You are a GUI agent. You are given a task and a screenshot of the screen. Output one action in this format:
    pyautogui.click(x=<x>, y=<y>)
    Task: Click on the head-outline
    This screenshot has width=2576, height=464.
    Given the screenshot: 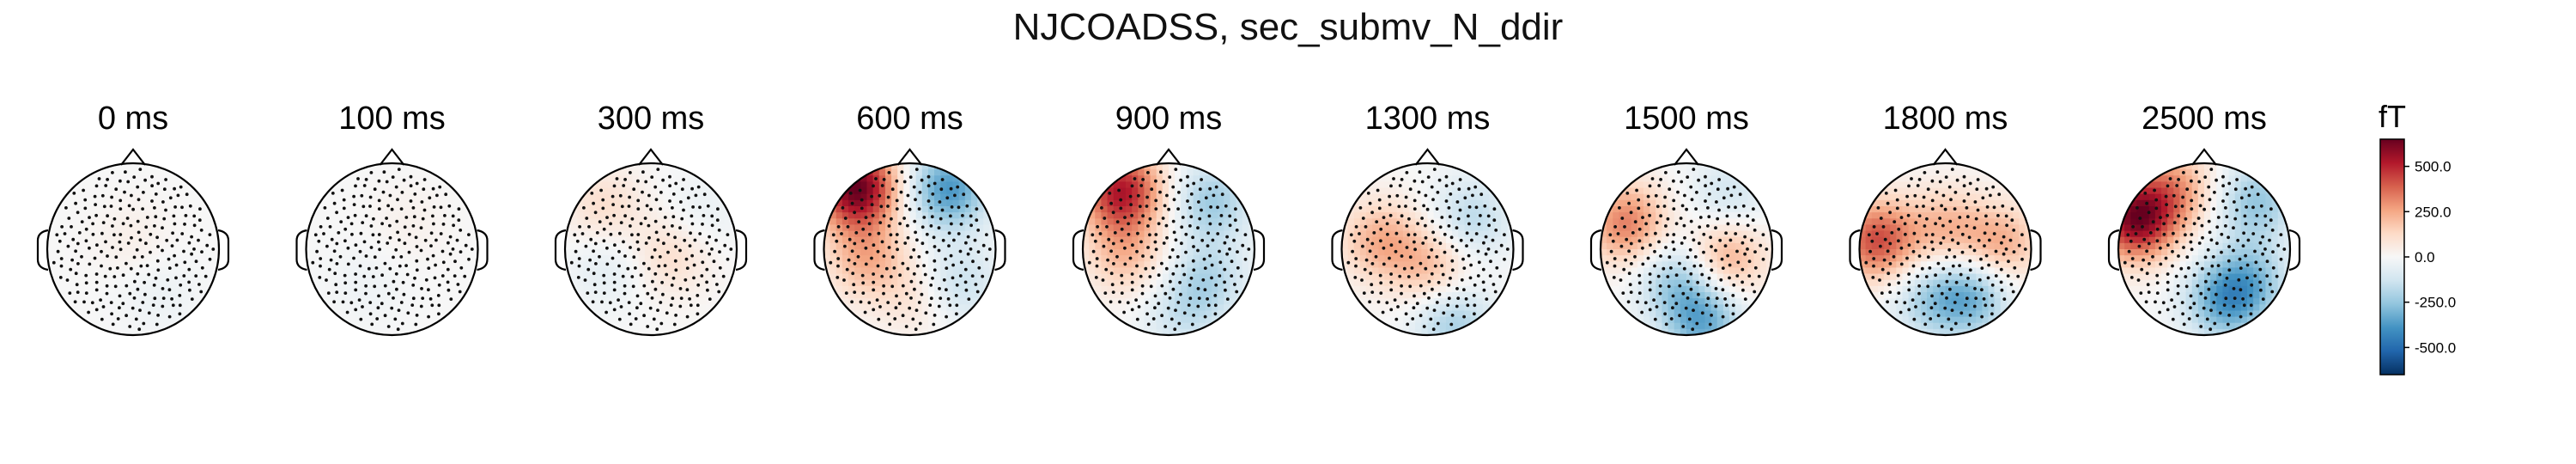 What is the action you would take?
    pyautogui.click(x=133, y=249)
    